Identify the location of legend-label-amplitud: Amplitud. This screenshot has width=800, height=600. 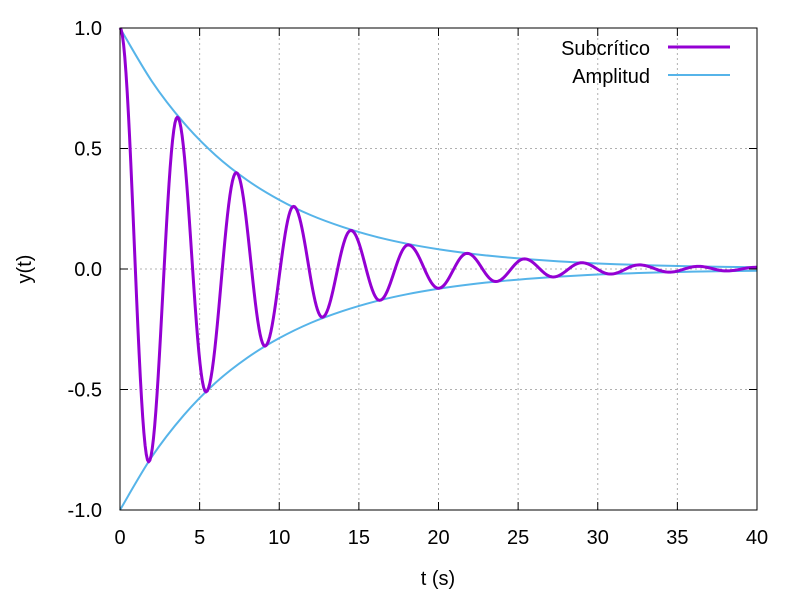
(611, 77).